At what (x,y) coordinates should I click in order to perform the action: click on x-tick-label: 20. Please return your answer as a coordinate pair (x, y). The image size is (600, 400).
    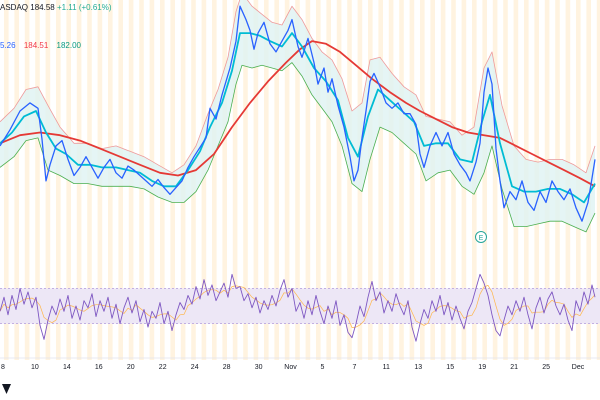
    Looking at the image, I should click on (131, 367).